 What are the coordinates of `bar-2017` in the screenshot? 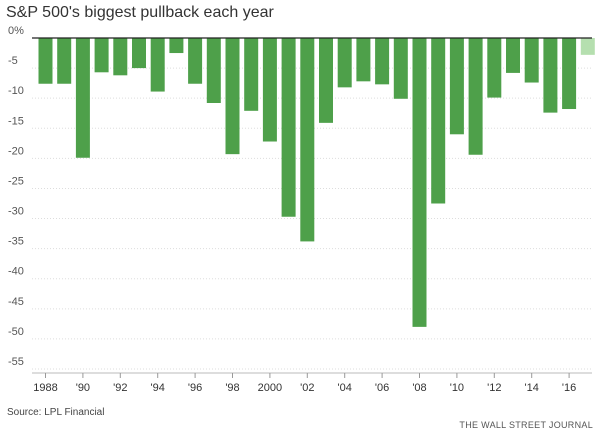 It's located at (587, 46).